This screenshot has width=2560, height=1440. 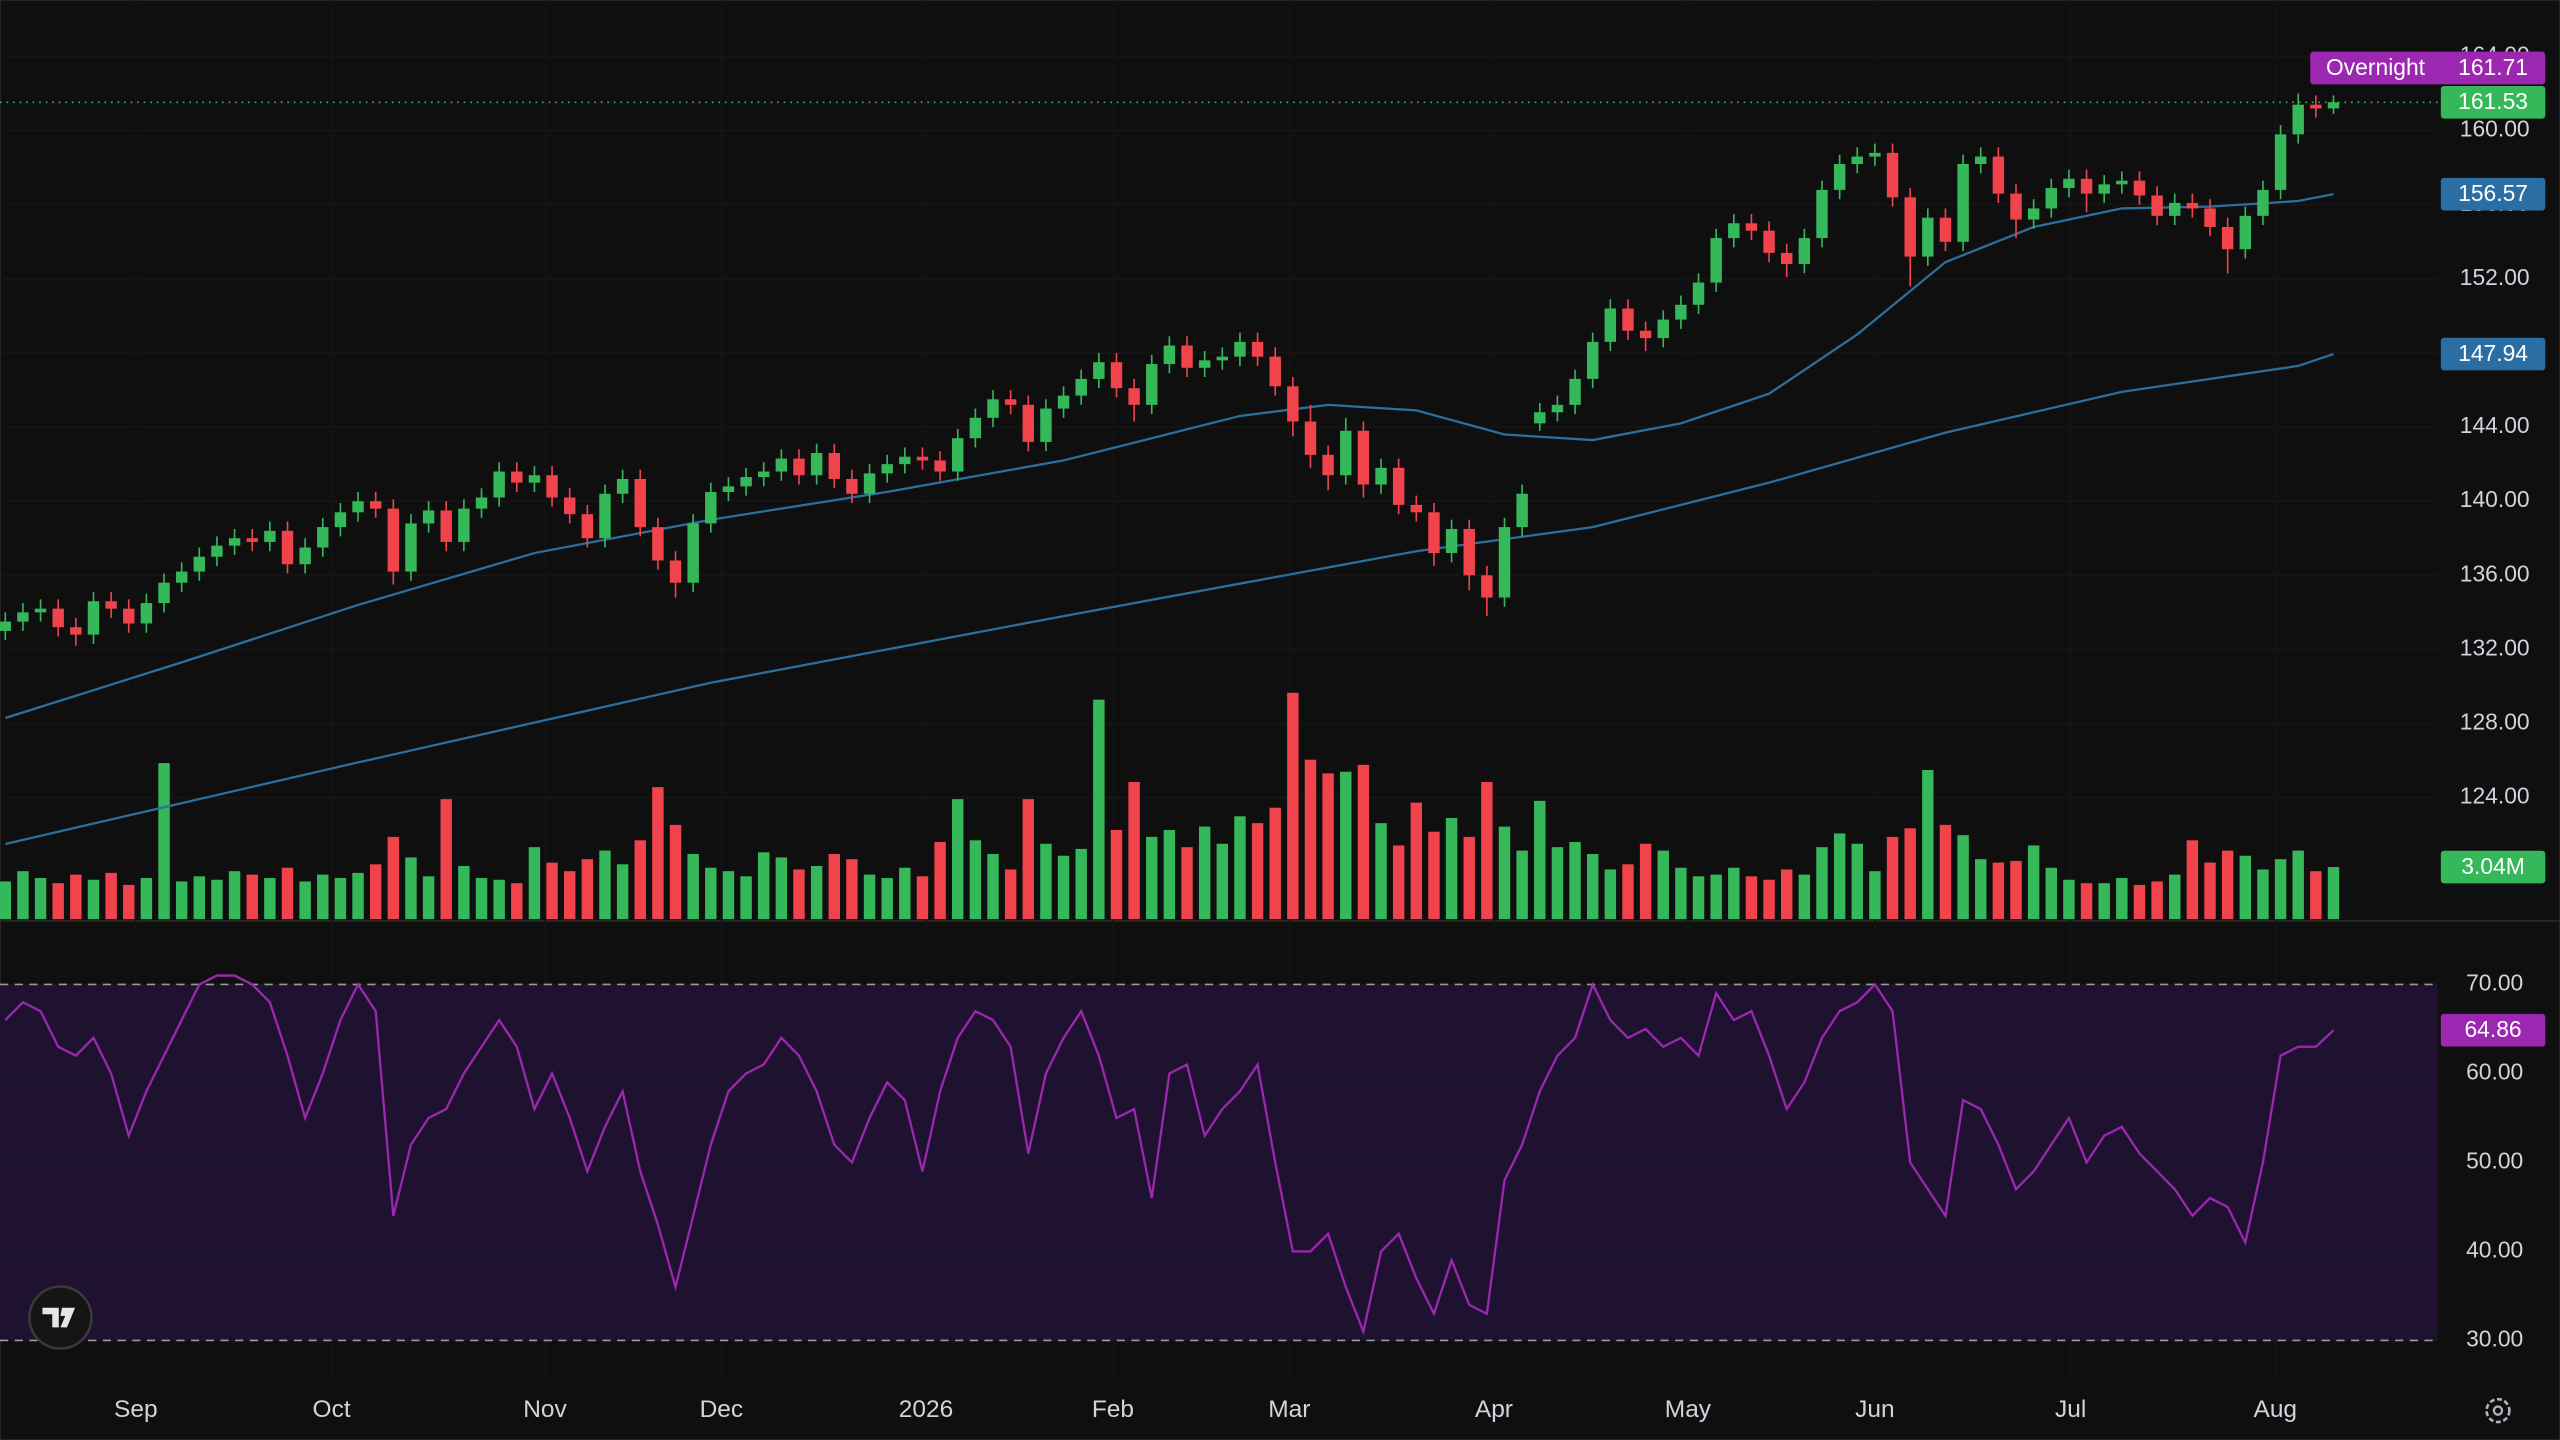 I want to click on x-tick-label: Apr, so click(x=1494, y=1409).